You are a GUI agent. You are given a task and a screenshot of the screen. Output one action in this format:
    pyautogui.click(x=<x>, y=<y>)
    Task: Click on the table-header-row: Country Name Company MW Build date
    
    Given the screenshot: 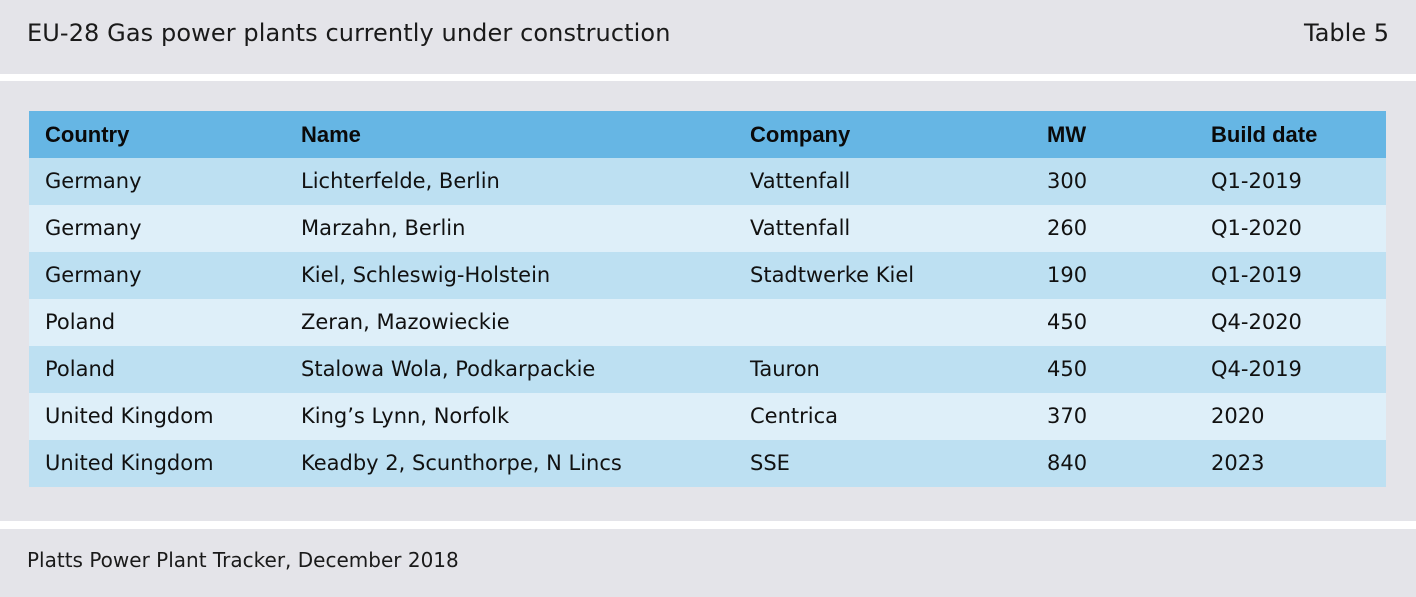 What is the action you would take?
    pyautogui.click(x=707, y=134)
    